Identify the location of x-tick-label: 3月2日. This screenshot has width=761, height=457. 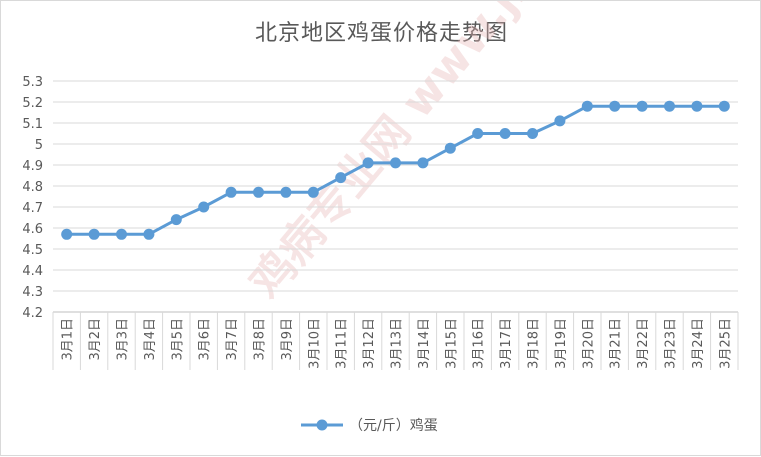
(95, 339).